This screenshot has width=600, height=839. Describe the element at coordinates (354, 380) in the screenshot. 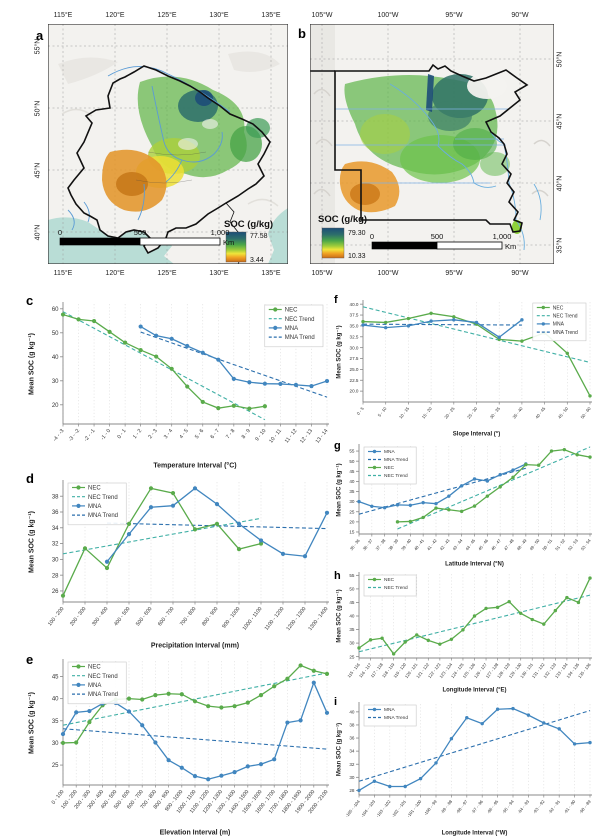

I see `svg-text: 22.5` at that location.